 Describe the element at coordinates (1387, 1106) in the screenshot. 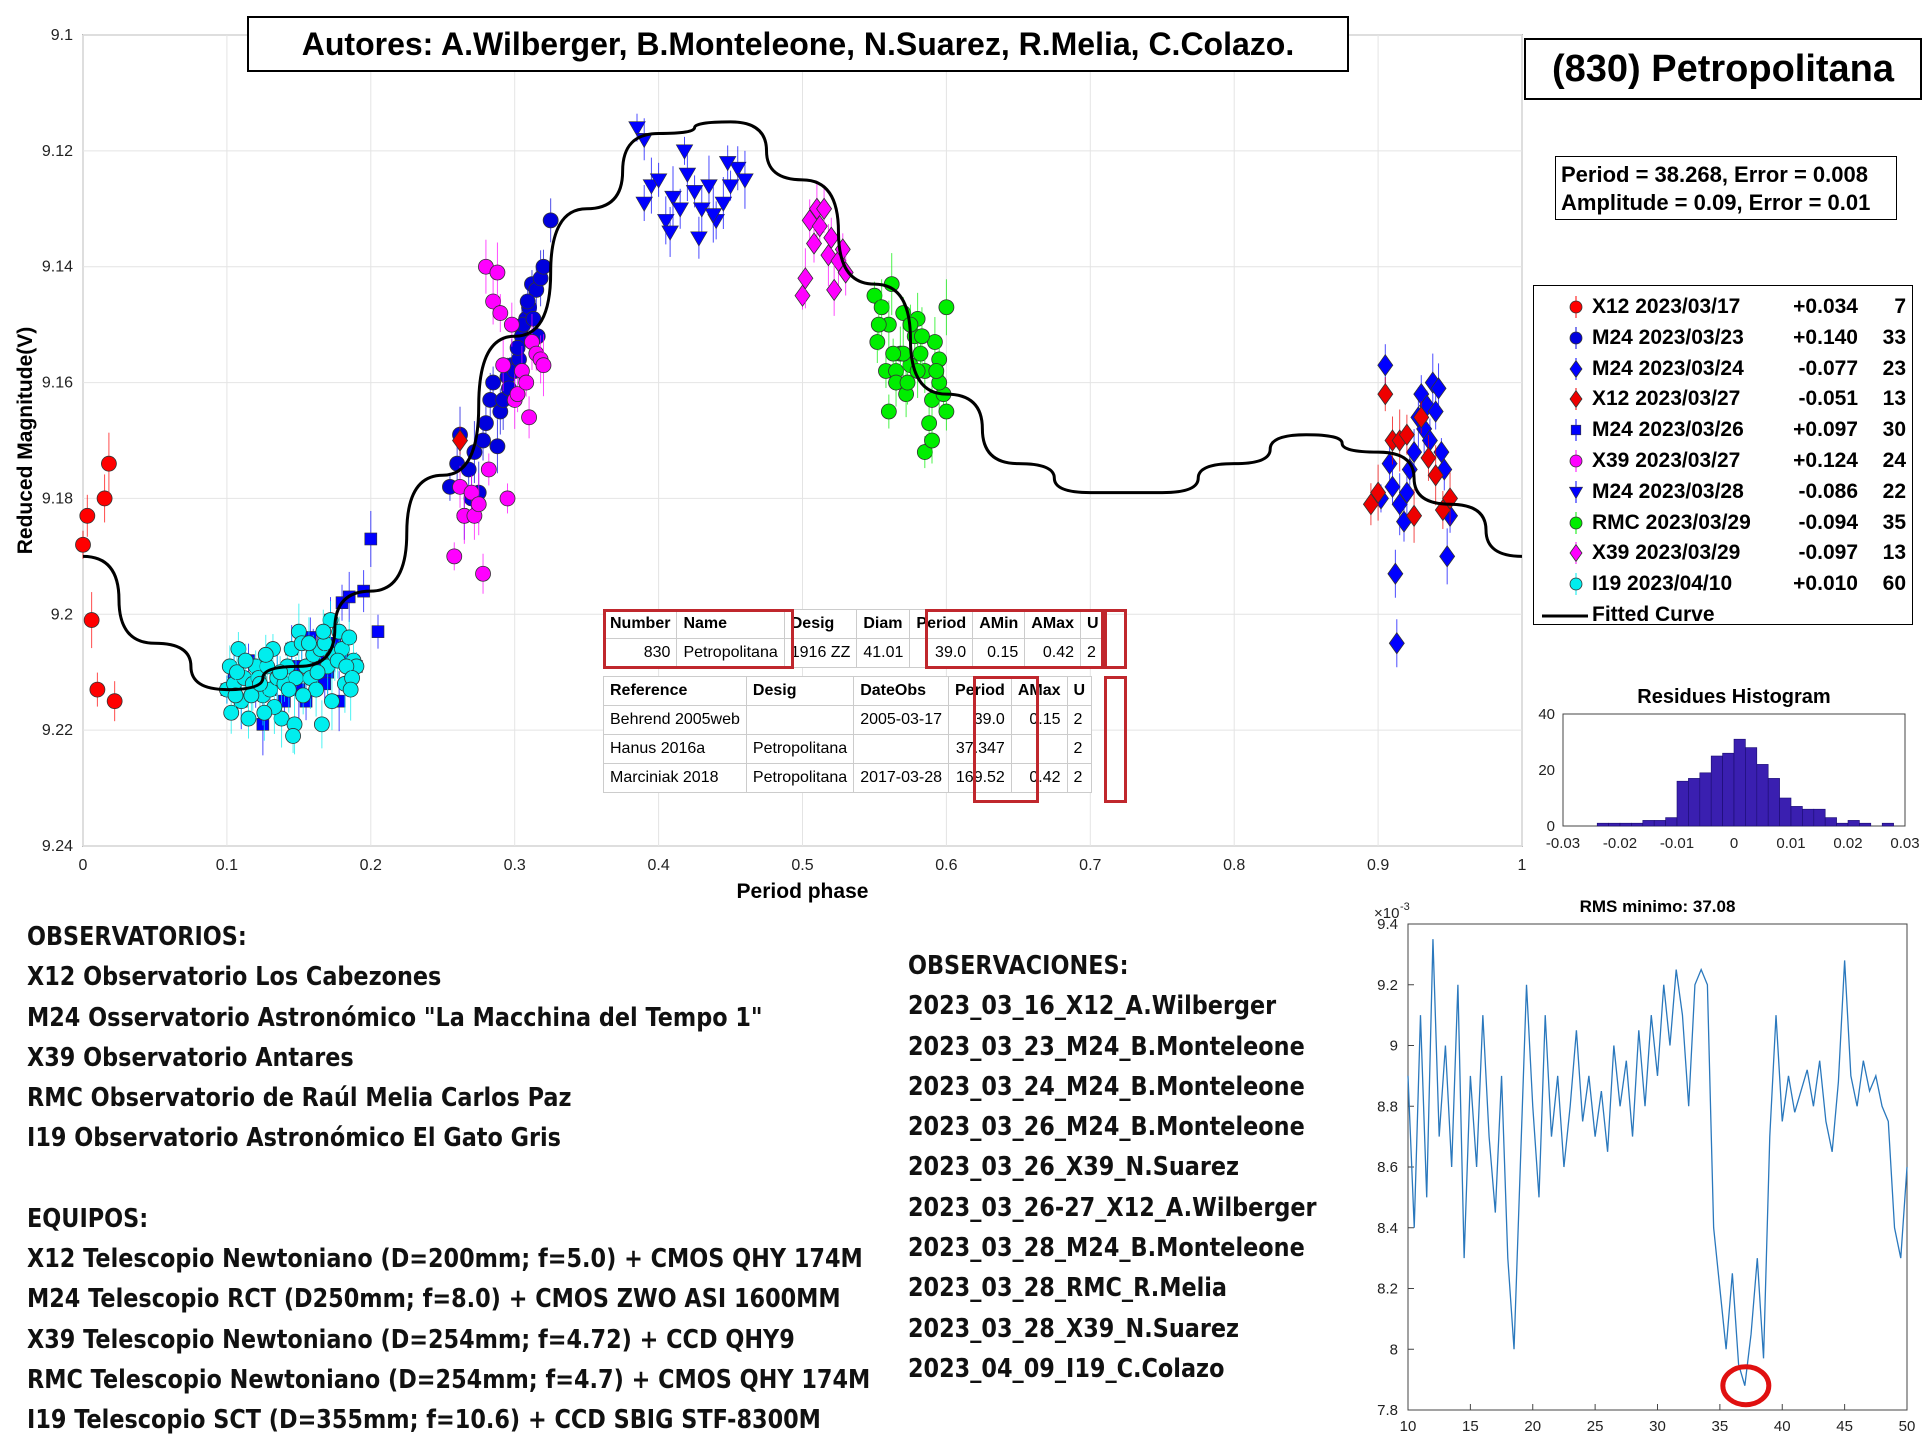

I see `rms-y-tick: 8.8` at that location.